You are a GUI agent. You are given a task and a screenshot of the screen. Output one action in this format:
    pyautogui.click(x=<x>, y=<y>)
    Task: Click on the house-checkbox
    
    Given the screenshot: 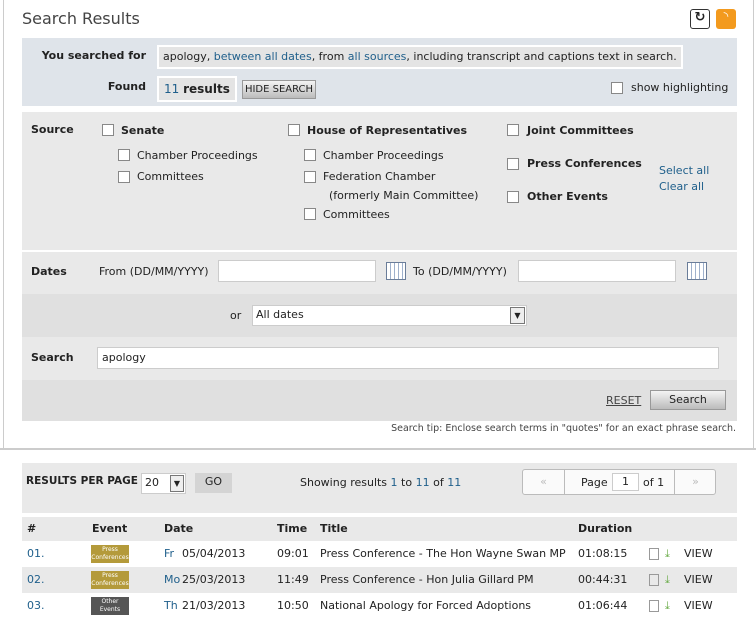 What is the action you would take?
    pyautogui.click(x=294, y=130)
    